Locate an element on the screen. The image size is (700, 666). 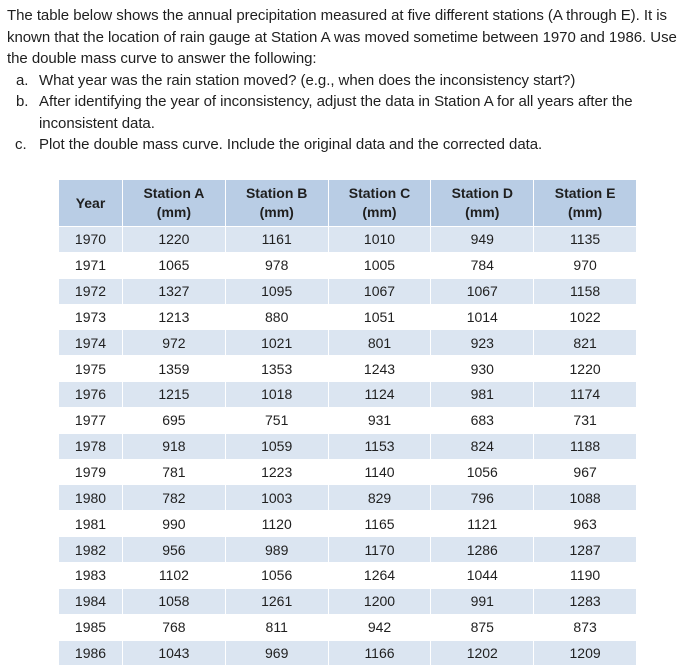
column-header-label: Station C is located at coordinates (379, 193).